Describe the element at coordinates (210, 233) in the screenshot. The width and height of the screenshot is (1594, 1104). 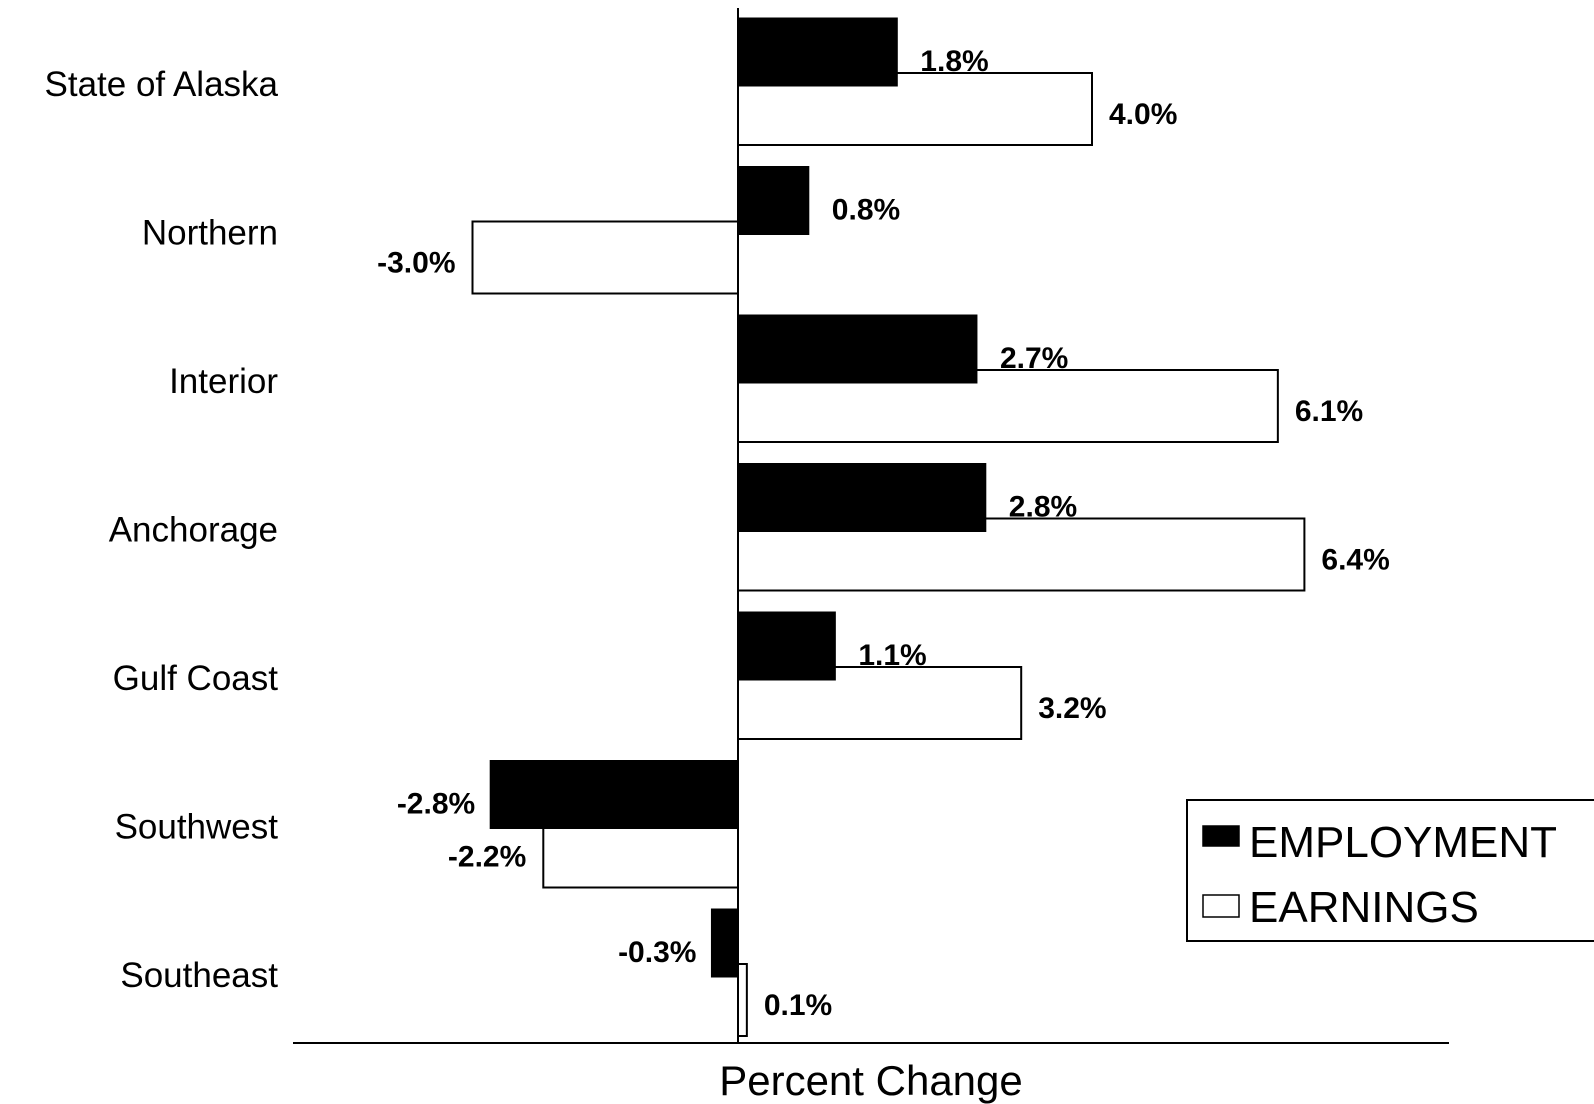
I see `category-label-northern: Northern` at that location.